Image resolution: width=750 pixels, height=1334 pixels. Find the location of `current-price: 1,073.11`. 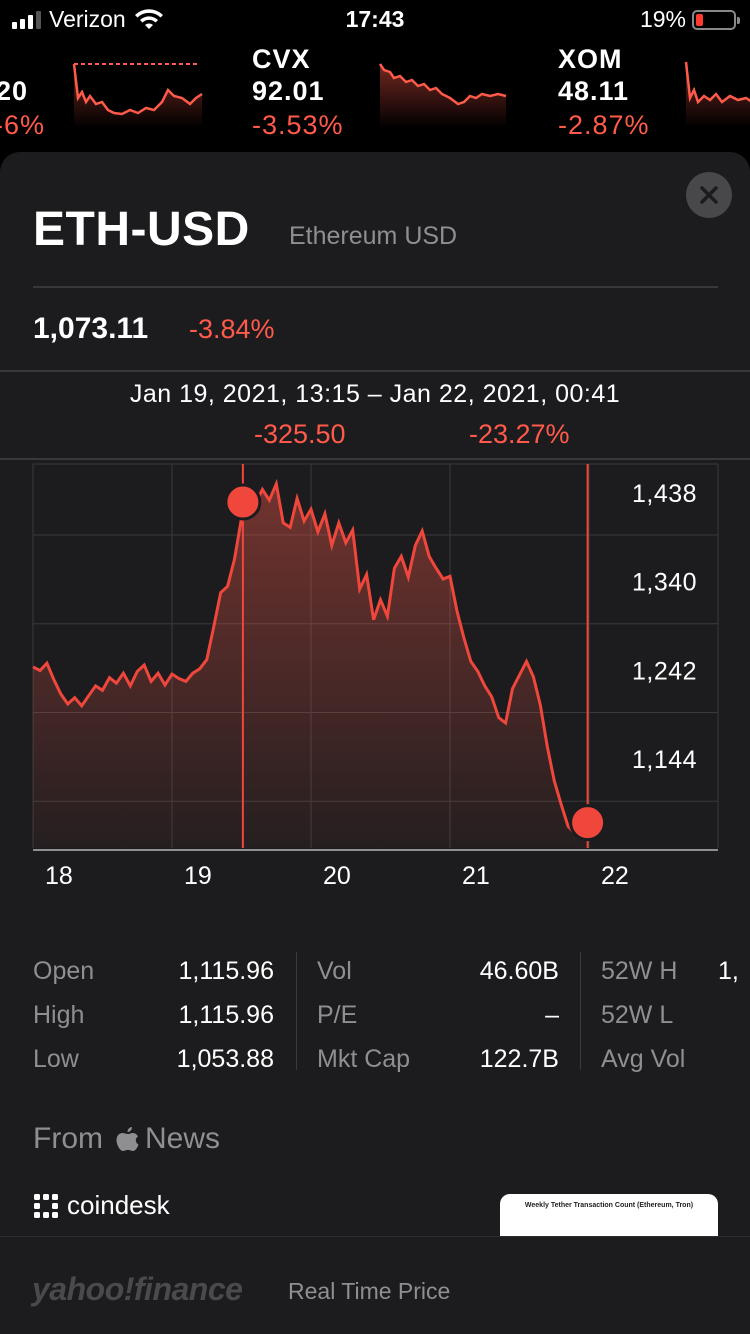

current-price: 1,073.11 is located at coordinates (91, 328).